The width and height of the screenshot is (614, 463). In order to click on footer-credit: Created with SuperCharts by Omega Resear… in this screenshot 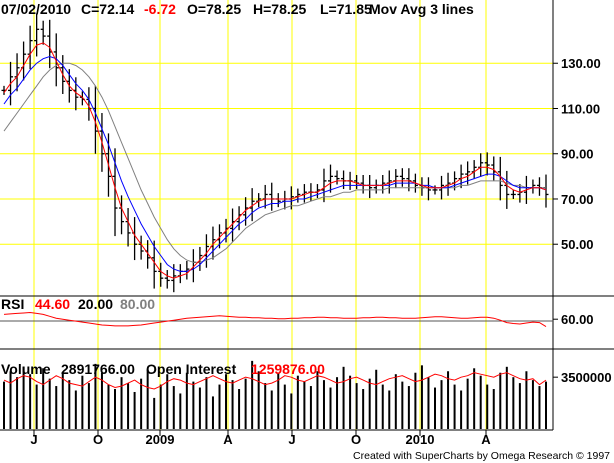, I will do `click(481, 456)`.